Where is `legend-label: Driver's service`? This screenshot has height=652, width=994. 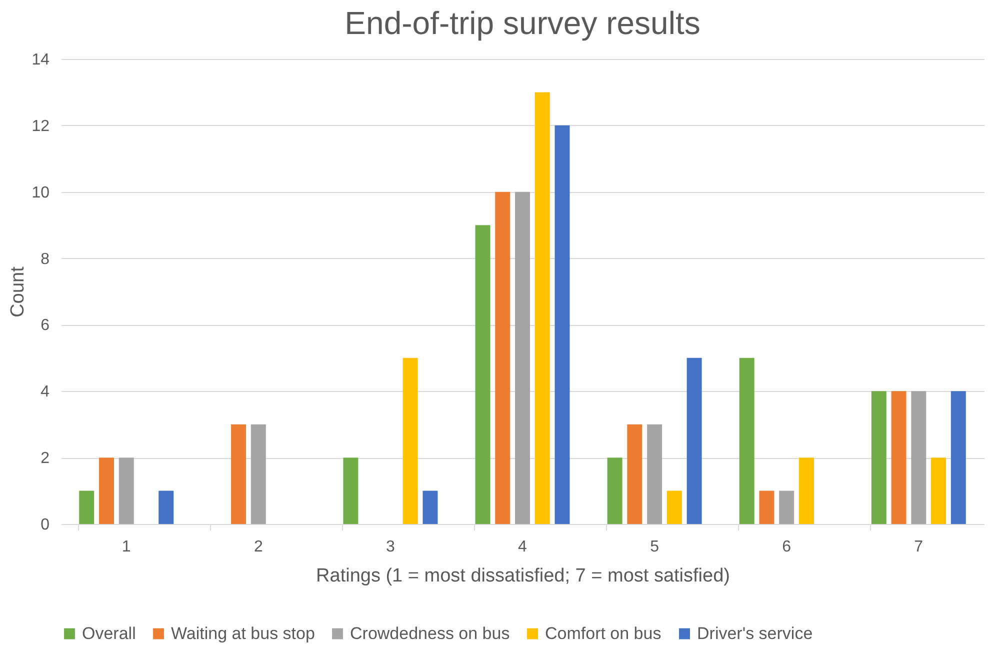
legend-label: Driver's service is located at coordinates (755, 633).